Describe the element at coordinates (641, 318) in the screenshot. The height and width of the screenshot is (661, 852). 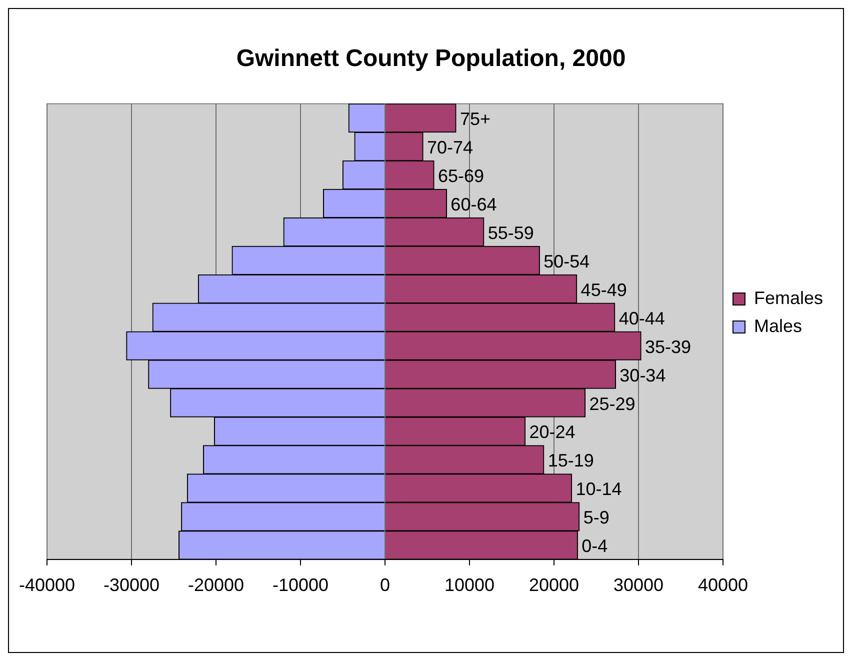
I see `y-tick-label: 40-44` at that location.